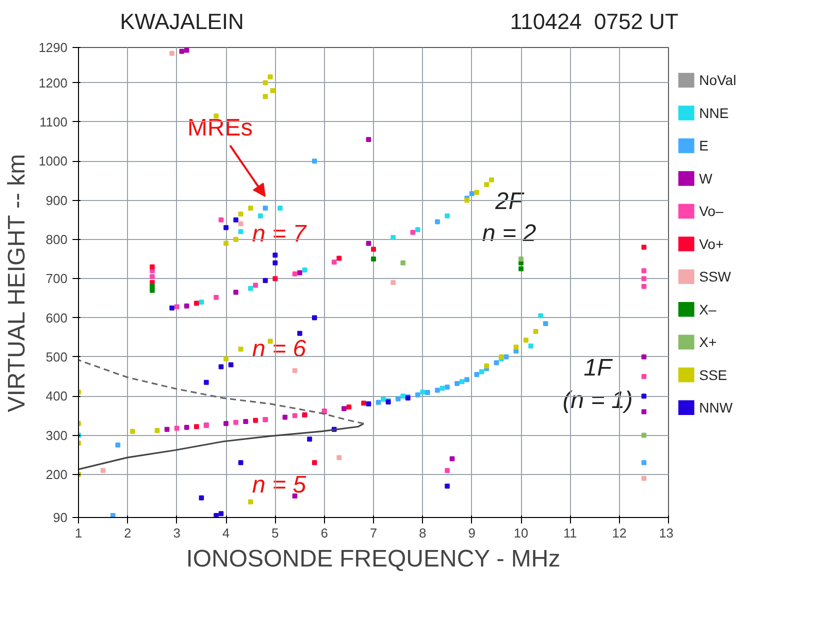 The height and width of the screenshot is (633, 824). What do you see at coordinates (373, 559) in the screenshot?
I see `x-axis-title: IONOSONDE FREQUENCY - MHz` at bounding box center [373, 559].